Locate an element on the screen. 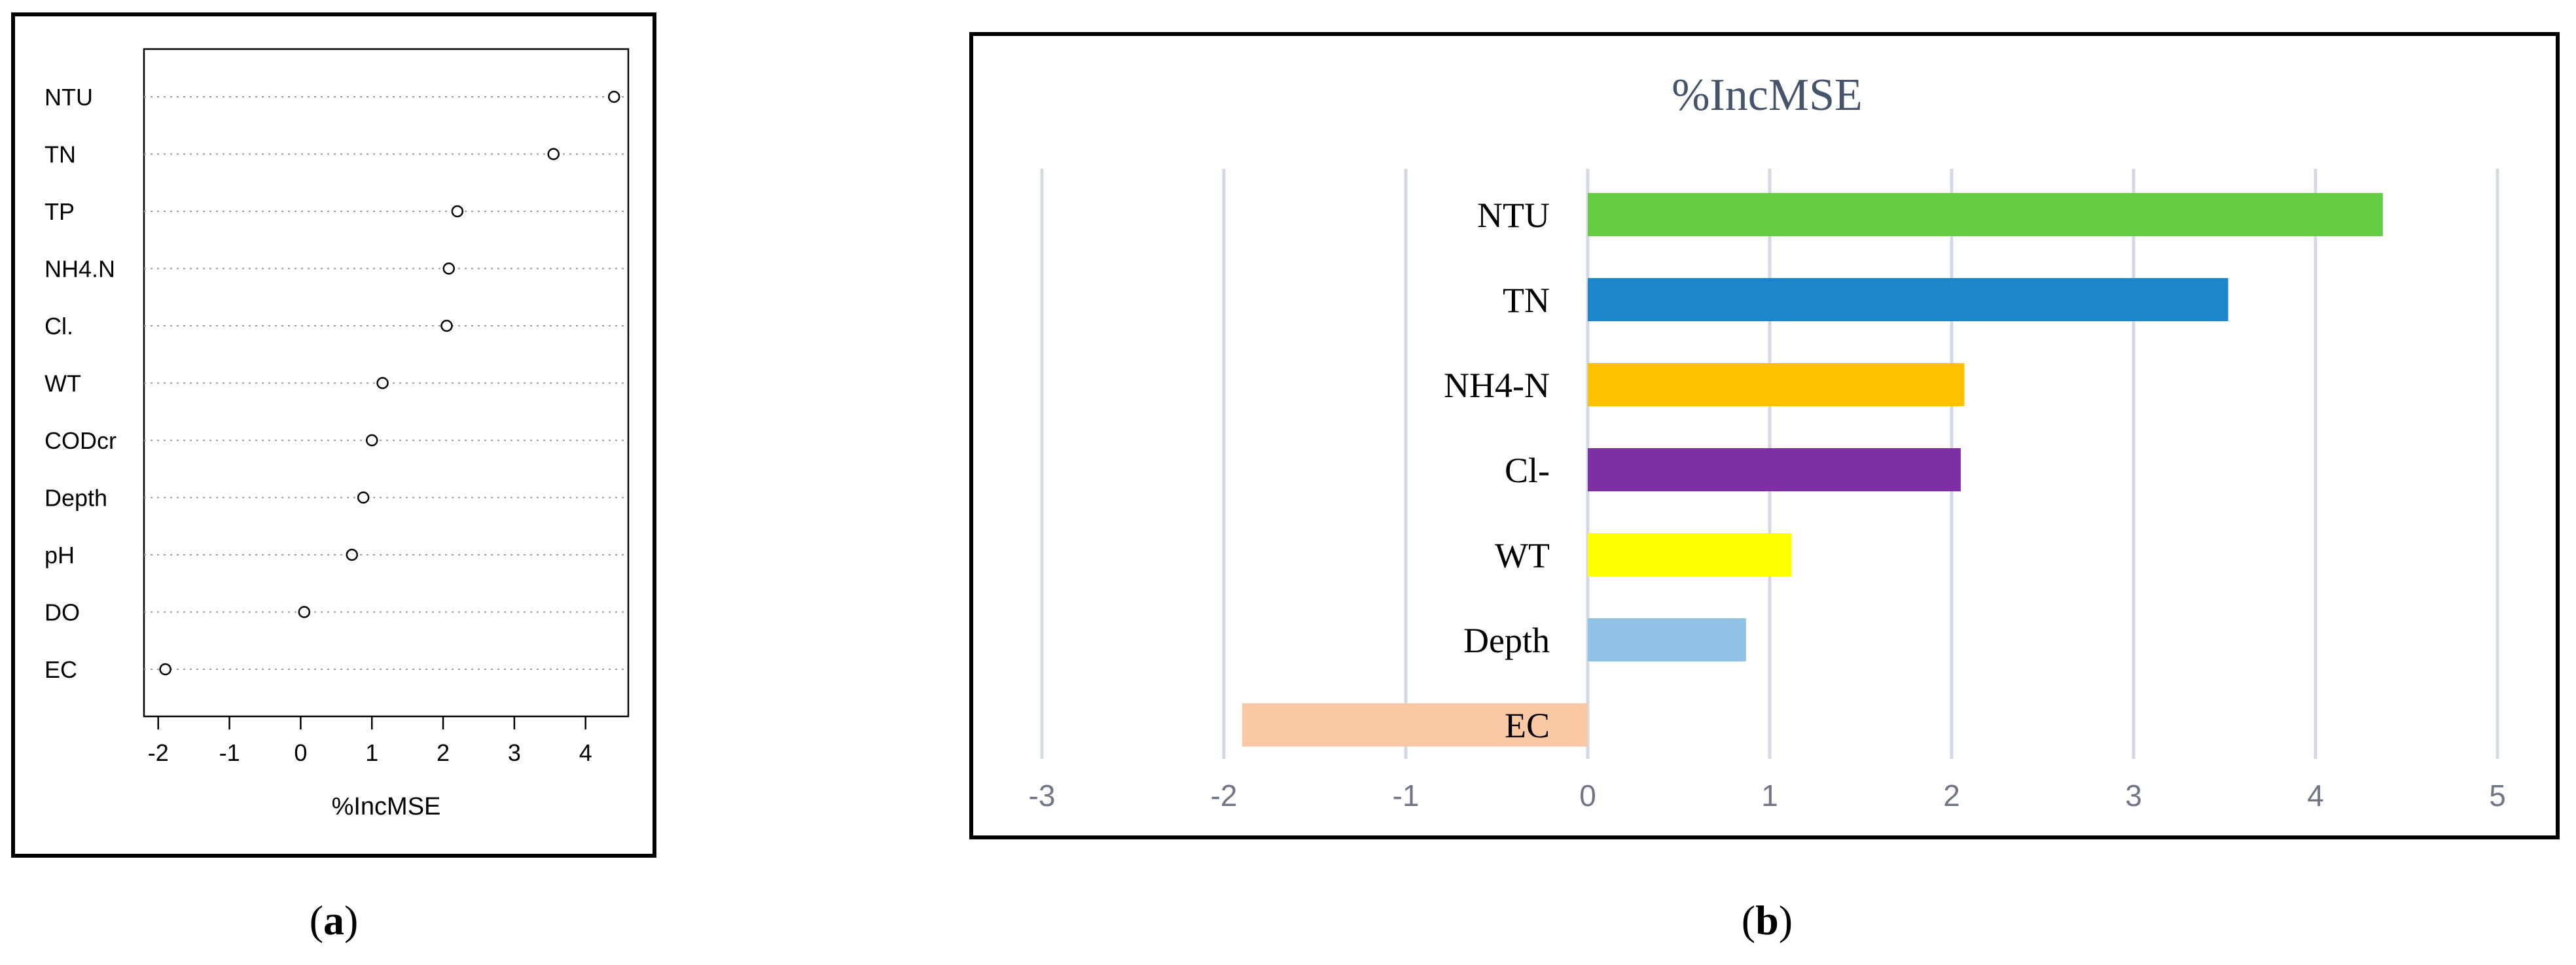 Image resolution: width=2576 pixels, height=965 pixels. bar-nh4n is located at coordinates (1776, 385).